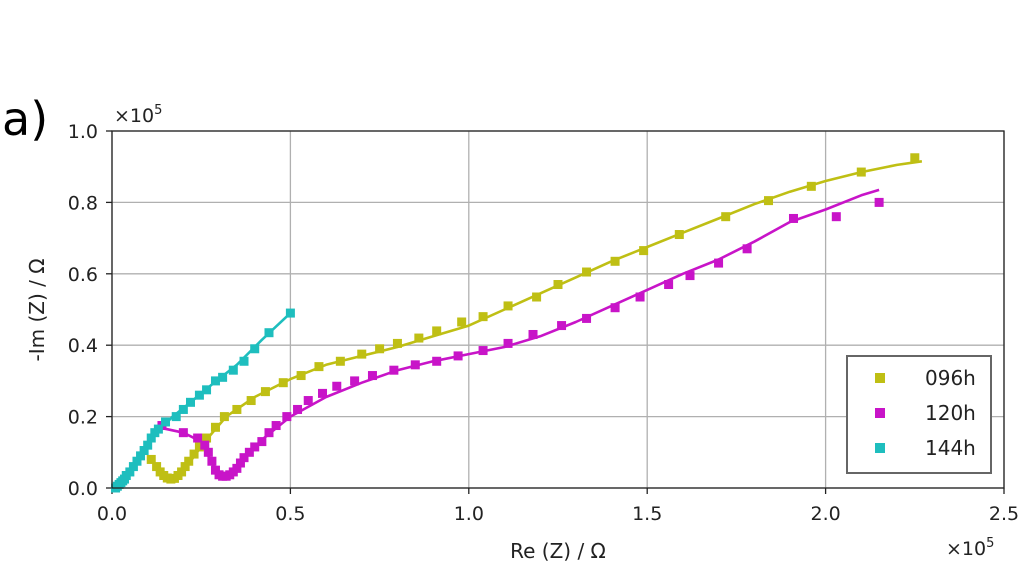 The image size is (1024, 575). What do you see at coordinates (83, 275) in the screenshot?
I see `y-tick-label: 0.6` at bounding box center [83, 275].